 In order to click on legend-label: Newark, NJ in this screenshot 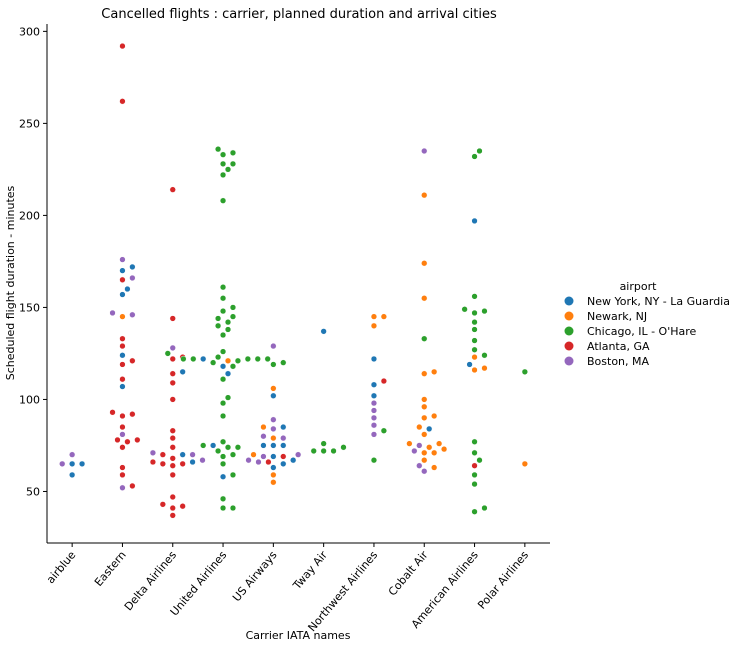, I will do `click(617, 316)`.